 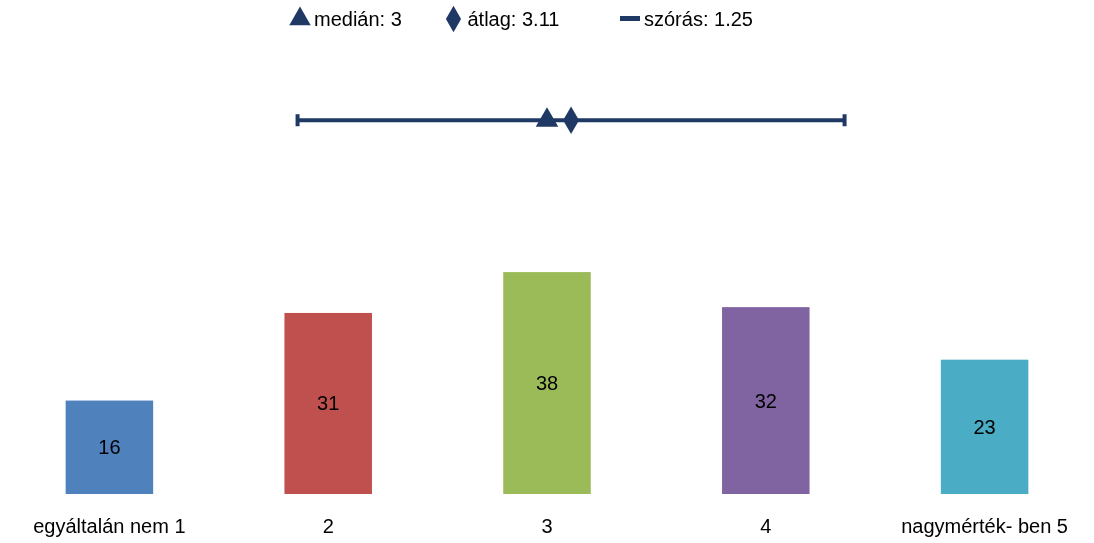 I want to click on legend-label: szórás: 1.25, so click(x=698, y=19).